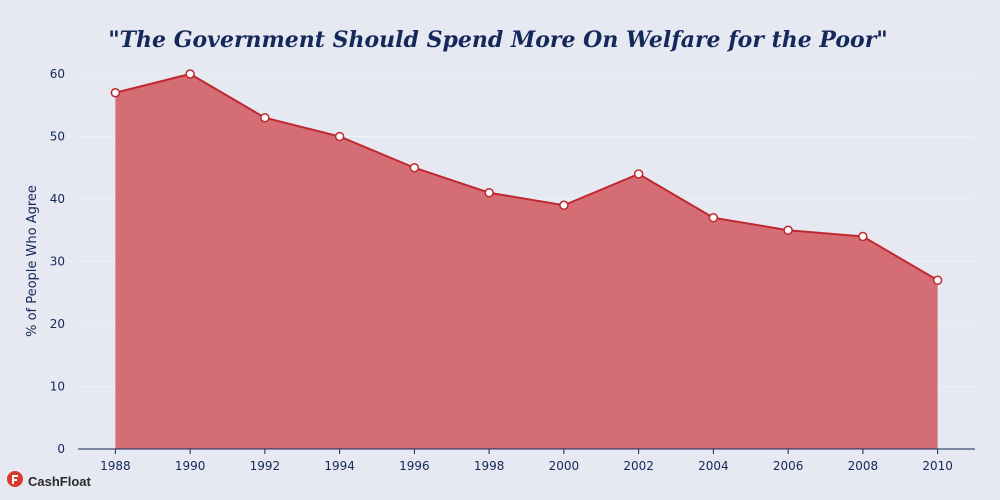 This screenshot has height=500, width=1000. I want to click on x-tick-label: 2008, so click(863, 466).